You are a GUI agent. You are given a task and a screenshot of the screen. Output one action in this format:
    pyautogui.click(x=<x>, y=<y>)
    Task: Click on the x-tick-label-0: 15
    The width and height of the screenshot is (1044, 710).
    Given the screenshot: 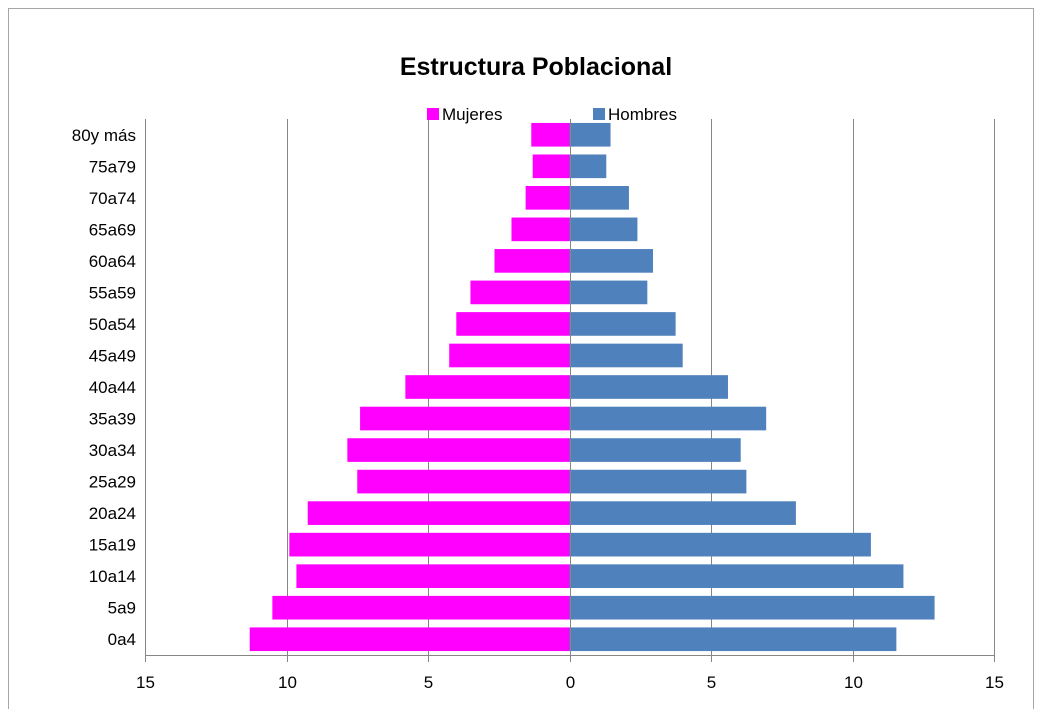 What is the action you would take?
    pyautogui.click(x=145, y=682)
    